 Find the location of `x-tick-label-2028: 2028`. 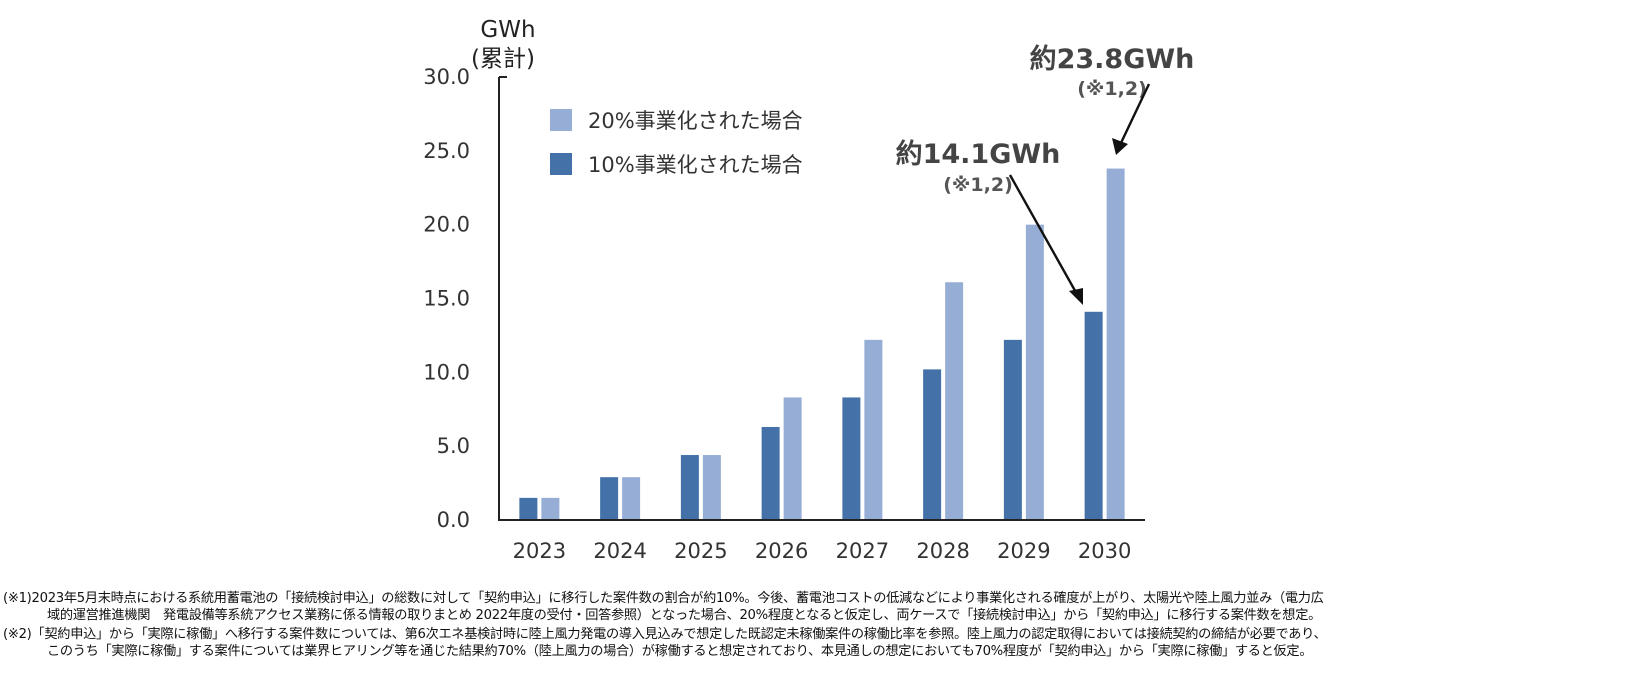

x-tick-label-2028: 2028 is located at coordinates (942, 551).